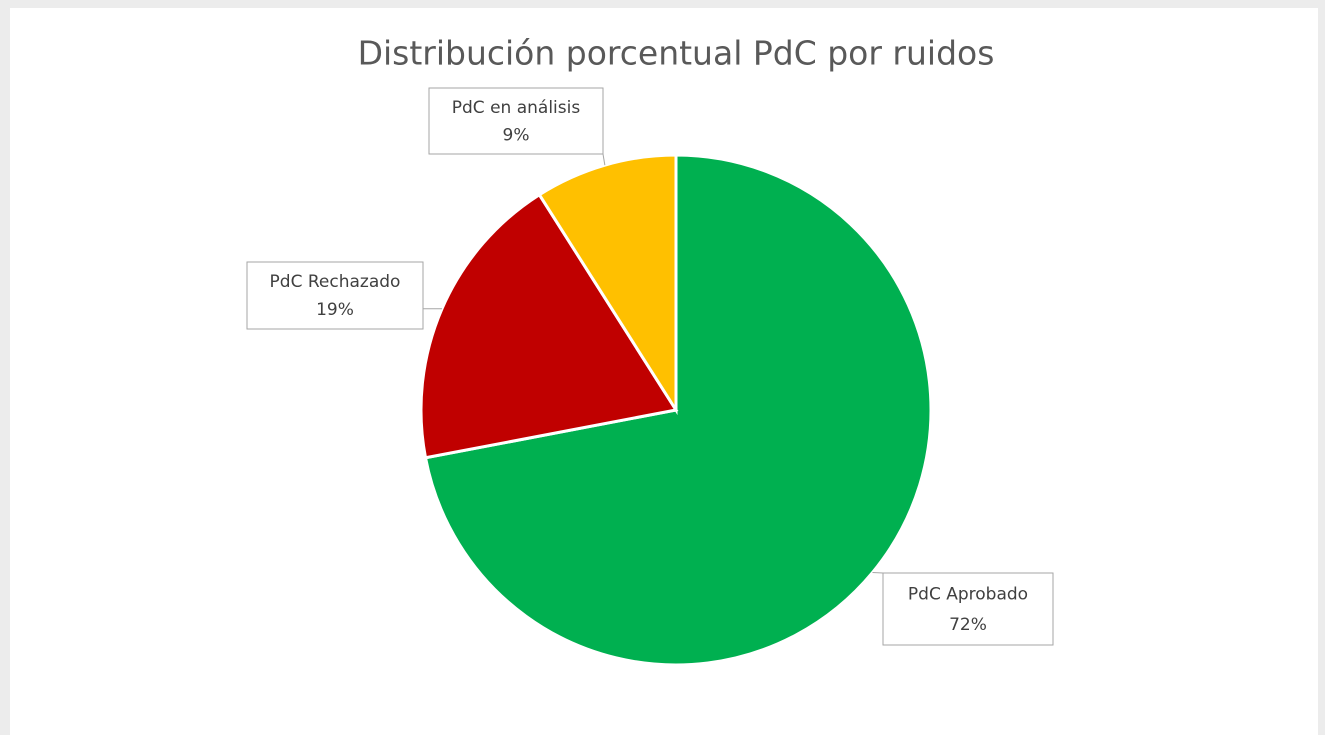 This screenshot has height=735, width=1325. What do you see at coordinates (516, 108) in the screenshot?
I see `data-label-name: PdC en análisis` at bounding box center [516, 108].